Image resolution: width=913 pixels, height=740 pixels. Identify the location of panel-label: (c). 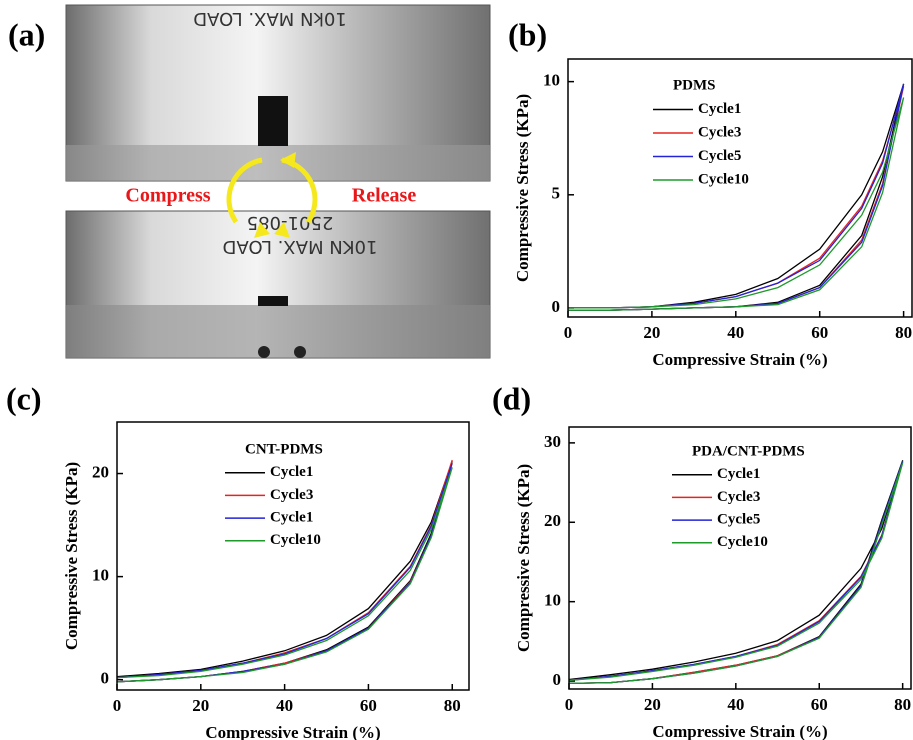
(24, 398).